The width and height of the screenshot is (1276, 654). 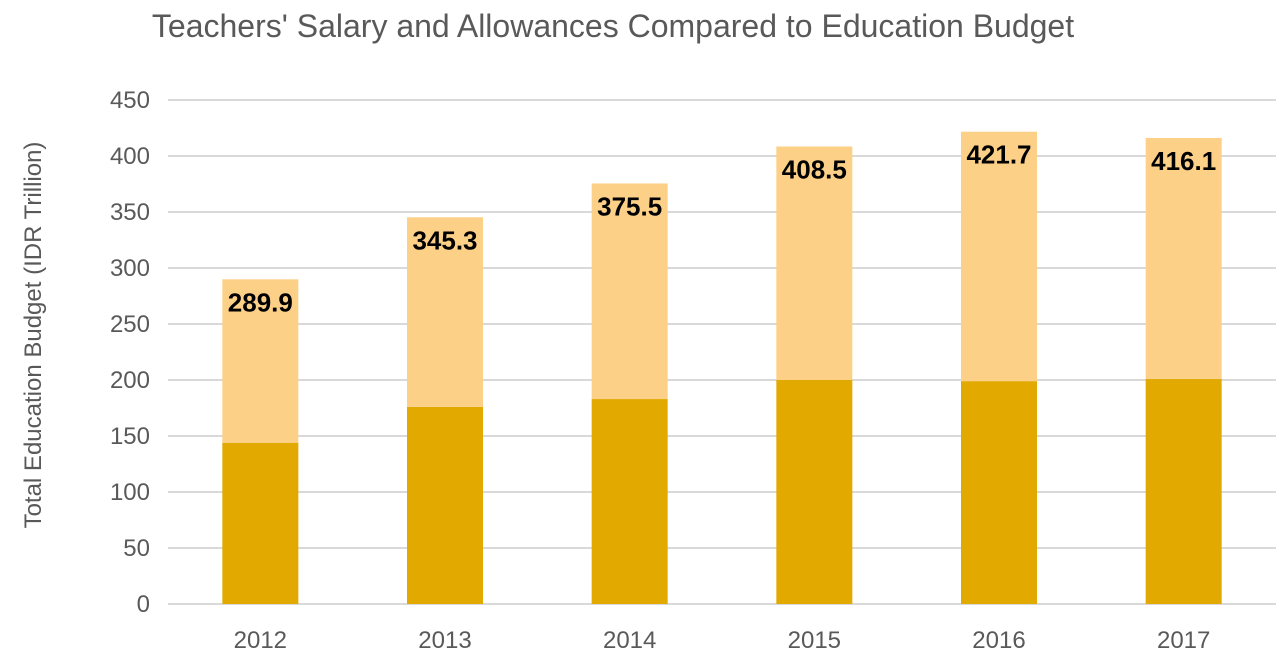 I want to click on data-label: 421.7, so click(x=998, y=155).